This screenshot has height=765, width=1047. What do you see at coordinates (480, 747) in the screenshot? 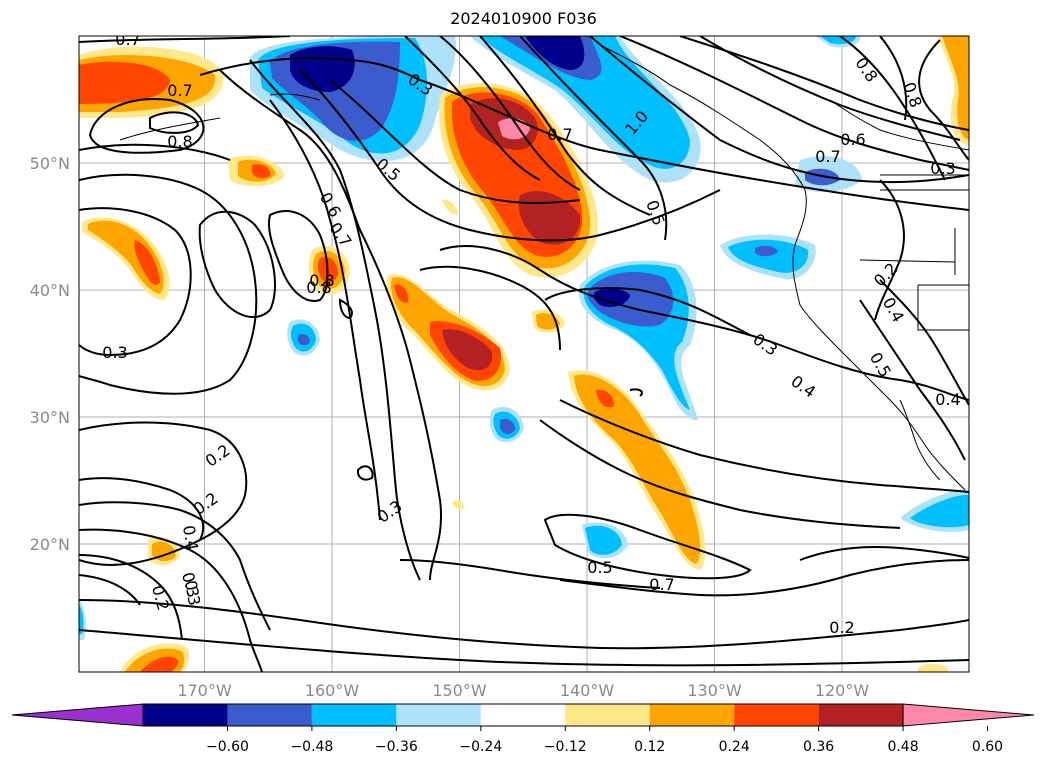
I see `colorbar-tick-label: −0.24` at bounding box center [480, 747].